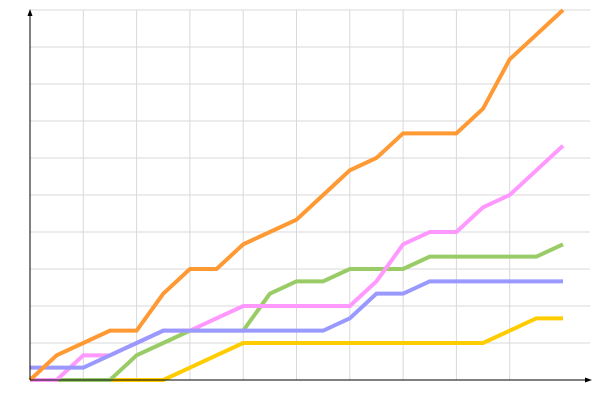 This screenshot has width=600, height=400. I want to click on y-axis-arrow-icon, so click(30, 12).